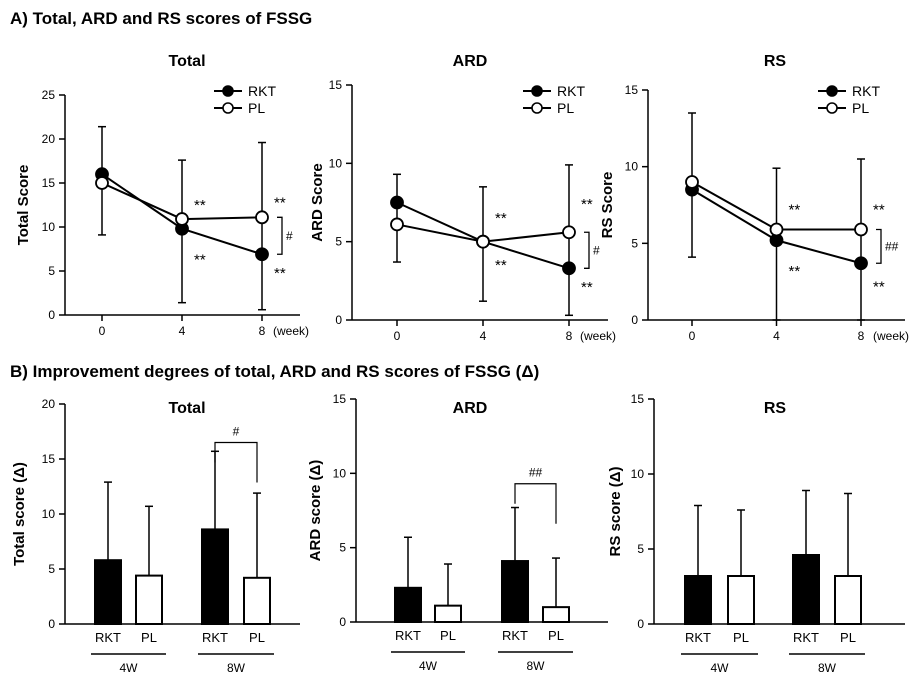  I want to click on y-axis-label: Total score (Δ), so click(19, 514).